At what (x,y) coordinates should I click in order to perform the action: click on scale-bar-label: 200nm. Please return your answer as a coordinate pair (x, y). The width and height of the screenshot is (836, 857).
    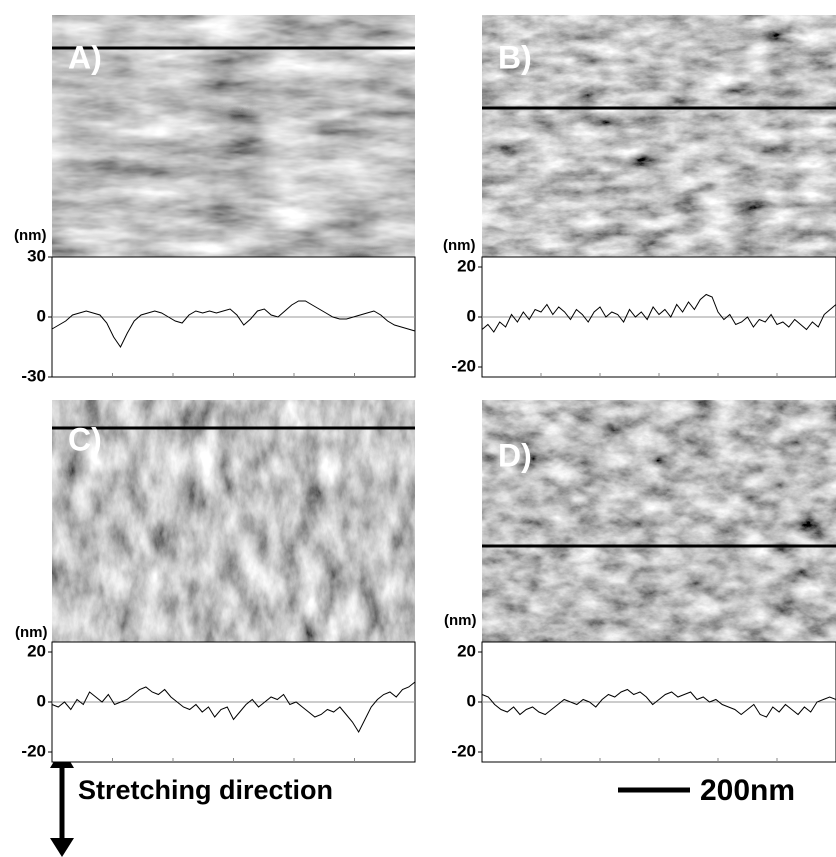
    Looking at the image, I should click on (747, 790).